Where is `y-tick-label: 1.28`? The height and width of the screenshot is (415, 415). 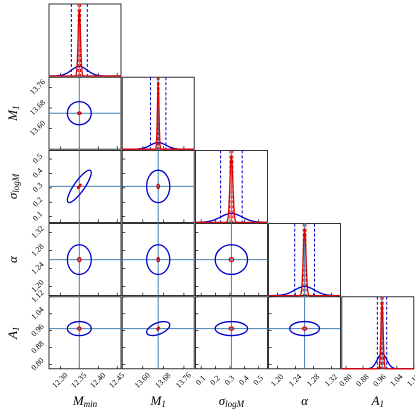 y-tick-label: 1.28 is located at coordinates (37, 250).